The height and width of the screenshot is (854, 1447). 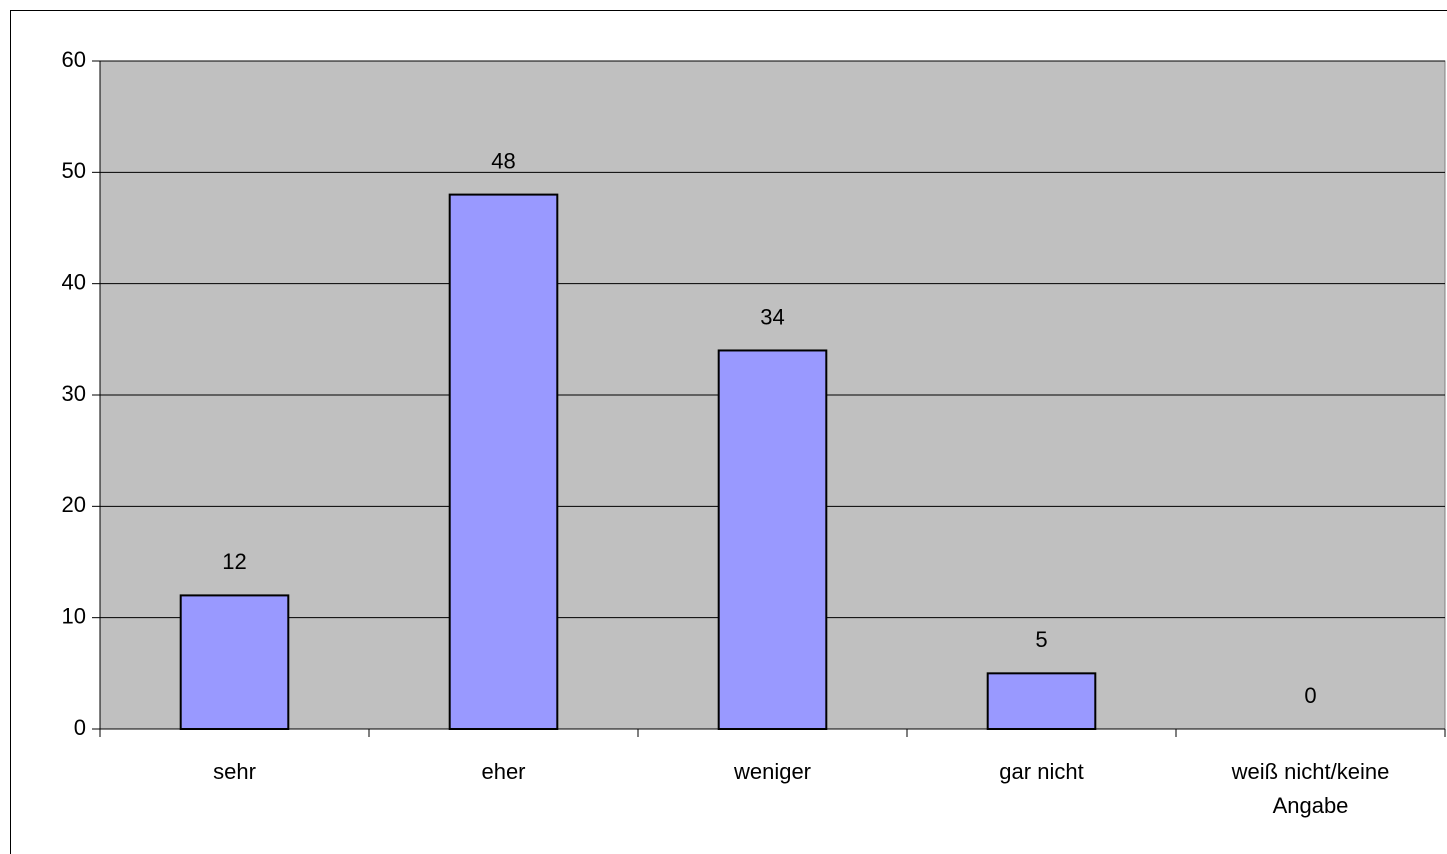 What do you see at coordinates (772, 771) in the screenshot?
I see `x-tick-label: weniger` at bounding box center [772, 771].